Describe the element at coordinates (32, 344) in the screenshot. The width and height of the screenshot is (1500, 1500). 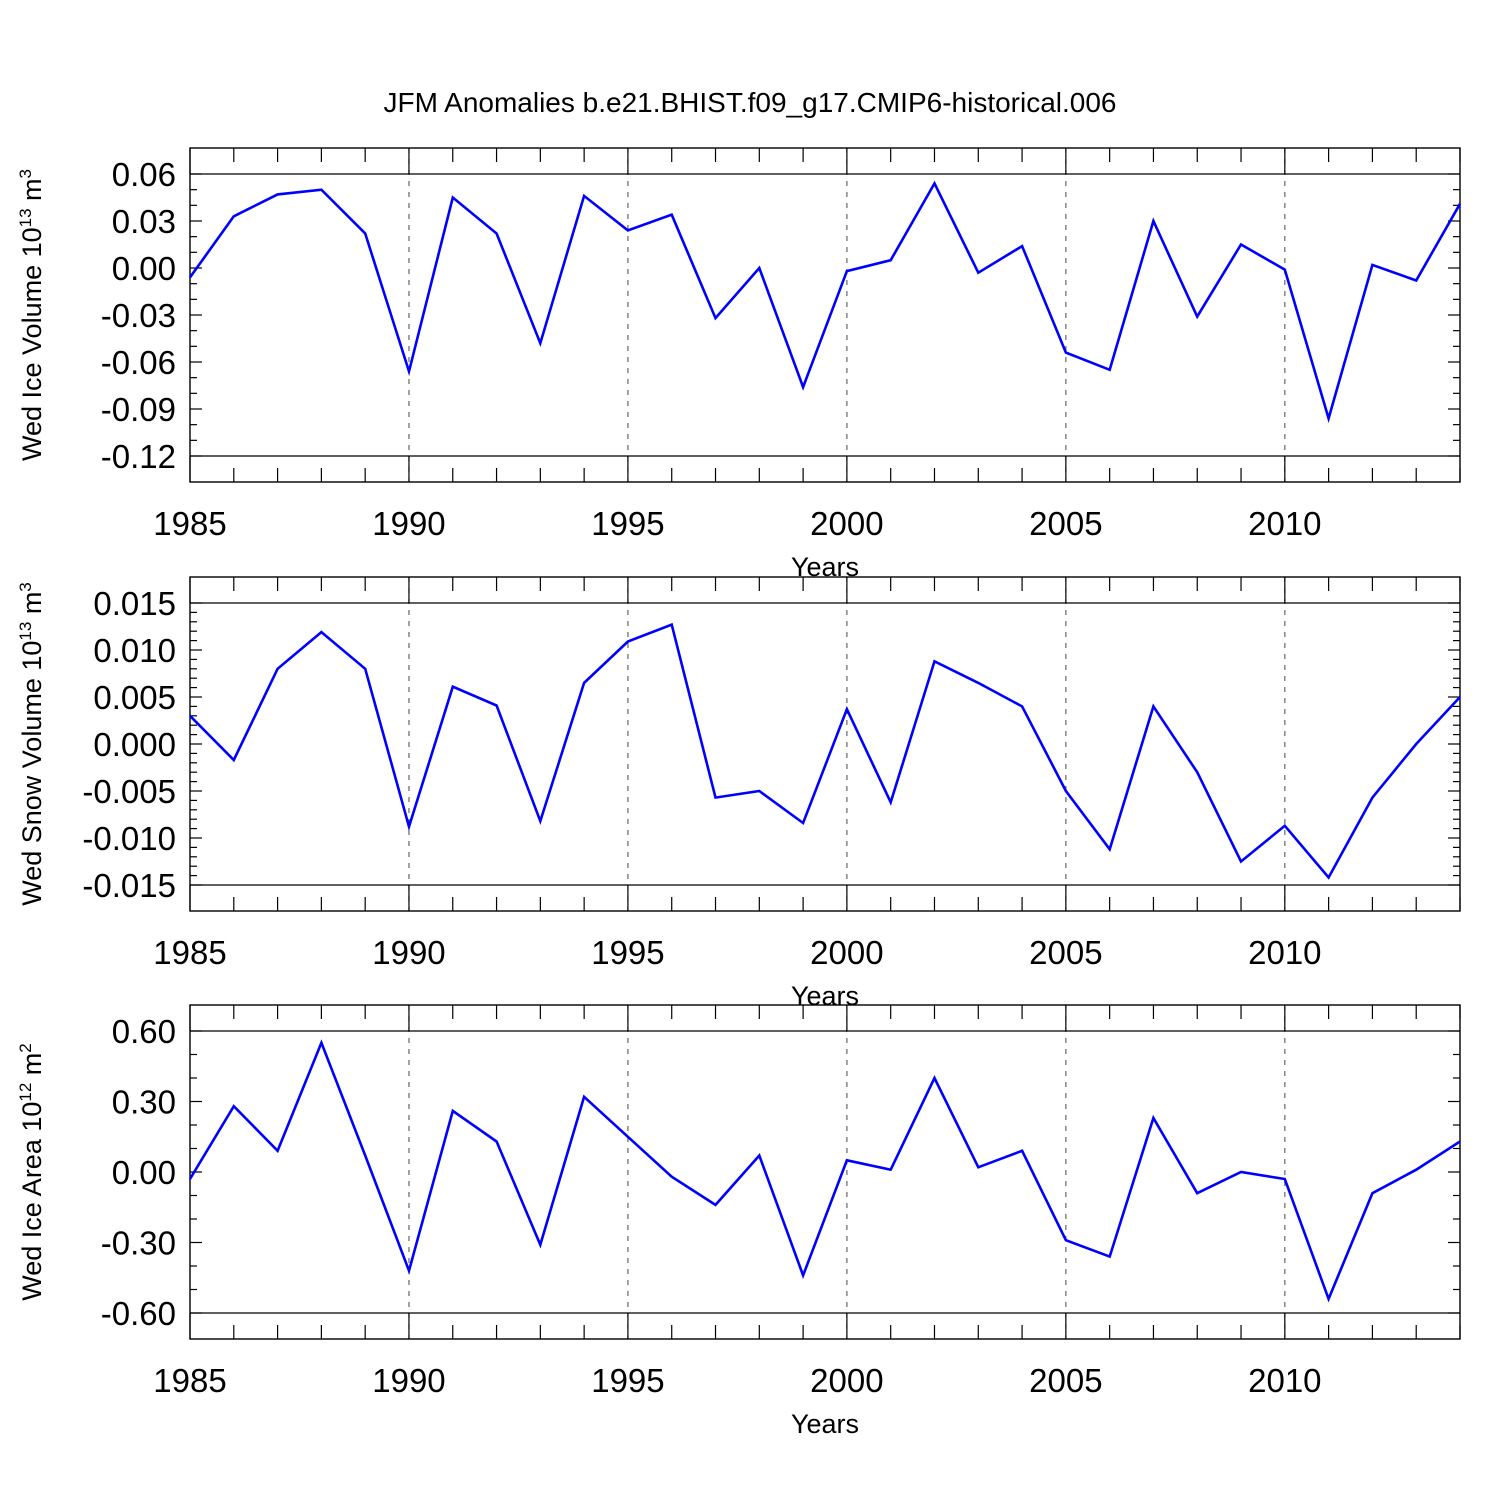
I see `y-axis-title-ylabel: Wed Ice Volume 10` at that location.